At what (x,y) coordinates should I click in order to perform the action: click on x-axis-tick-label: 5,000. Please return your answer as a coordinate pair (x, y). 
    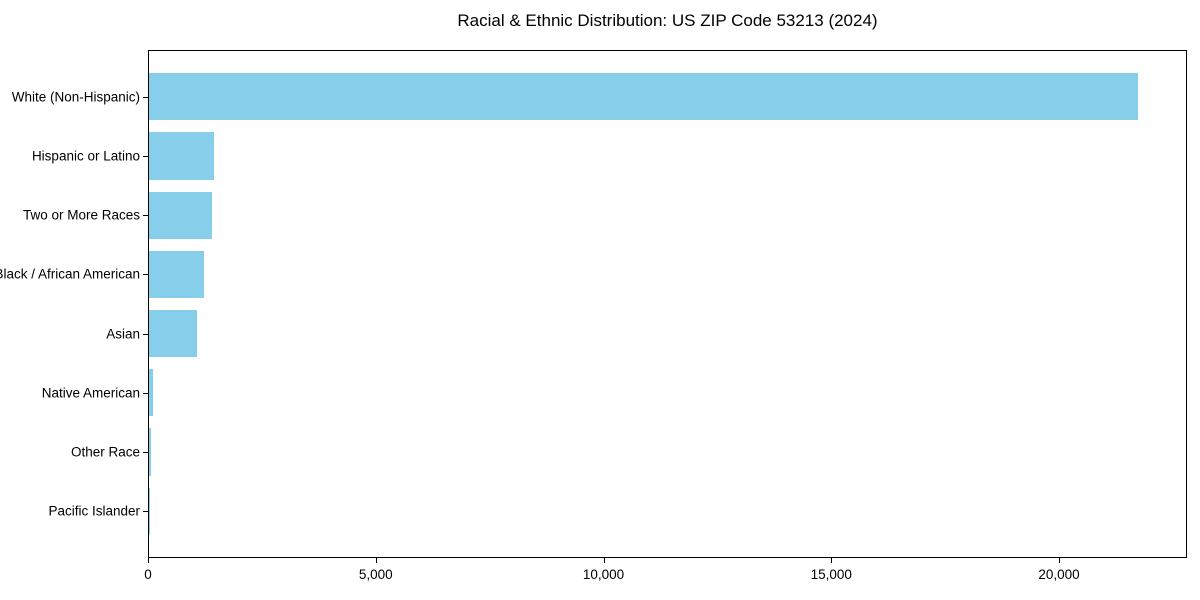
    Looking at the image, I should click on (375, 574).